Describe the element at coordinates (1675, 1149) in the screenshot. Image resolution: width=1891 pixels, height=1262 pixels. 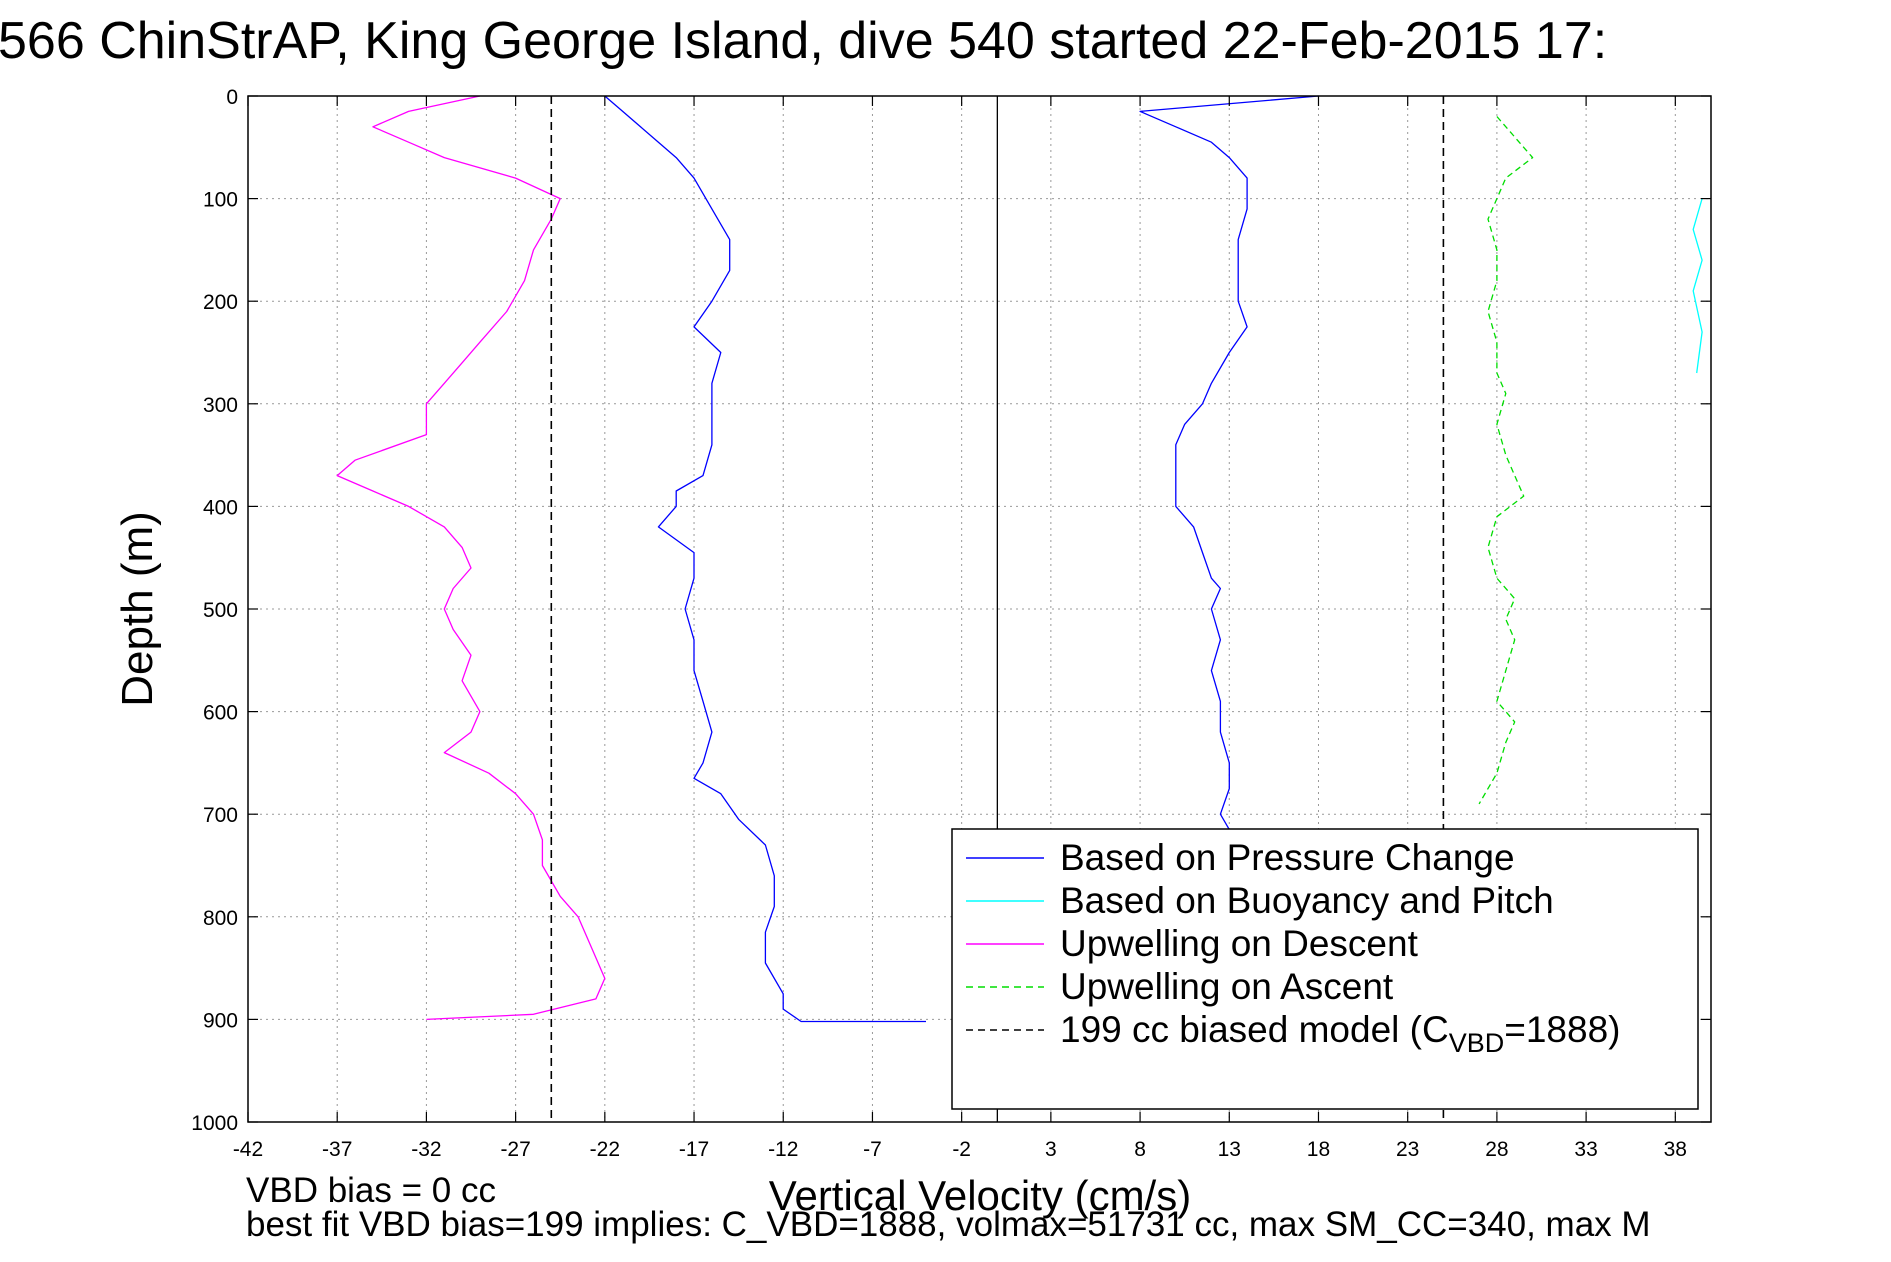
I see `x-tick-label: 38` at that location.